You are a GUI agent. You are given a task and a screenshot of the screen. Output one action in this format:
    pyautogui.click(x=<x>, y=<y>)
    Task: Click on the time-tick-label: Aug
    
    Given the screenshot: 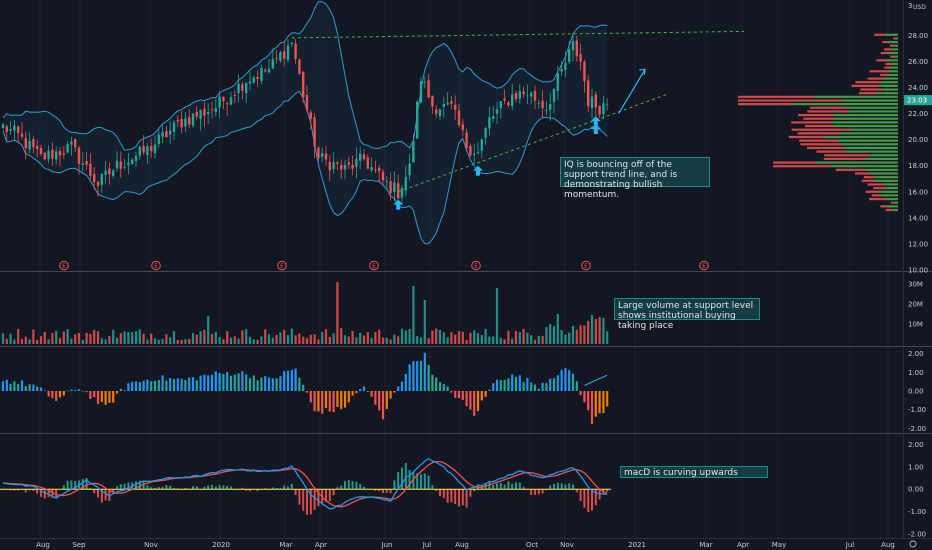 What is the action you would take?
    pyautogui.click(x=462, y=545)
    